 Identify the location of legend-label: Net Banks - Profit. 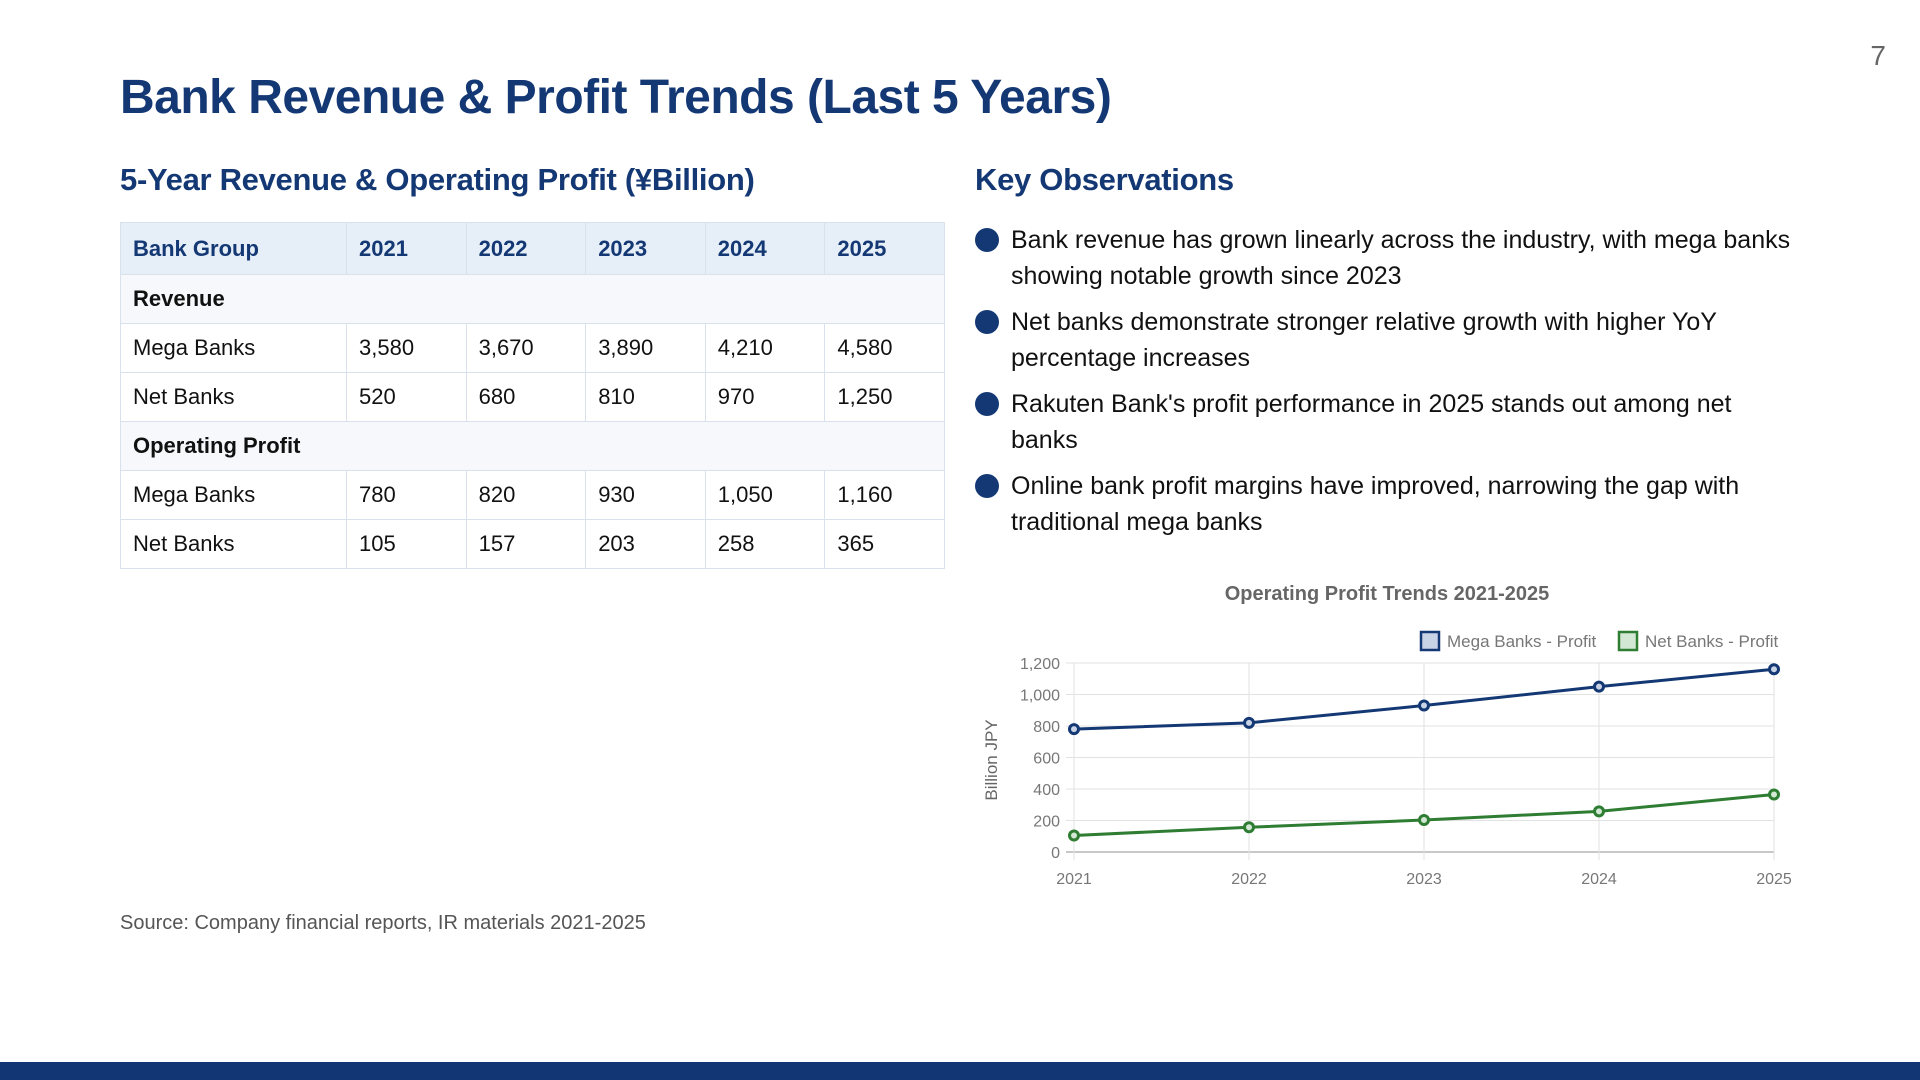
(1711, 641).